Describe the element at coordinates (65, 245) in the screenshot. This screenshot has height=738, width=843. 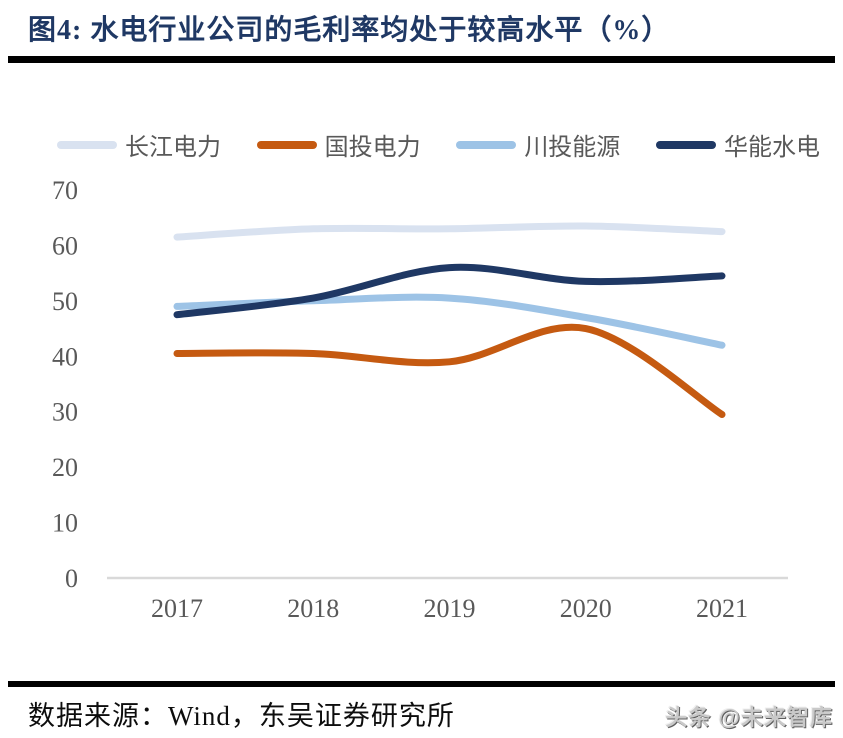
I see `y-tick-label: 60` at that location.